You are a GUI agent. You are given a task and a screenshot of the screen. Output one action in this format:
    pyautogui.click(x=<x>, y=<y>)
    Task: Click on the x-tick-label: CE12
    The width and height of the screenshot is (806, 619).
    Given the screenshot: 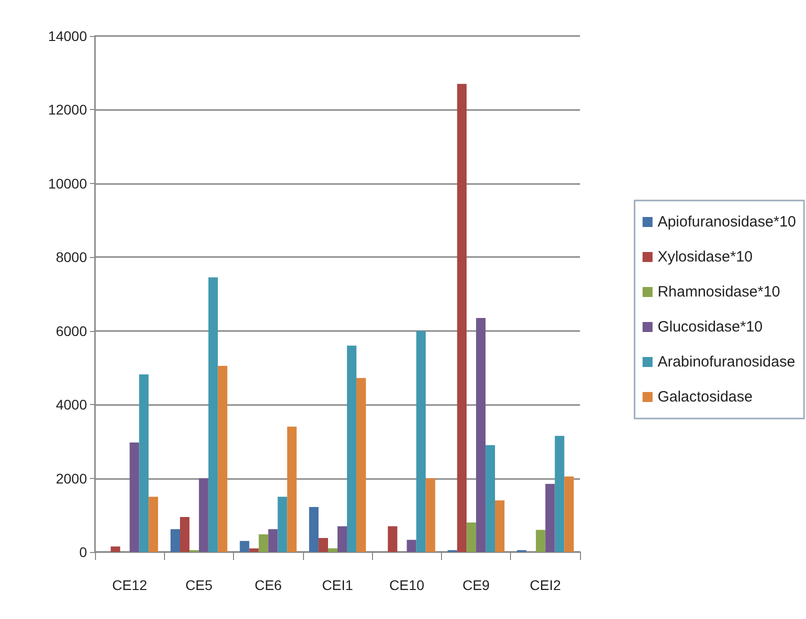 What is the action you would take?
    pyautogui.click(x=130, y=585)
    